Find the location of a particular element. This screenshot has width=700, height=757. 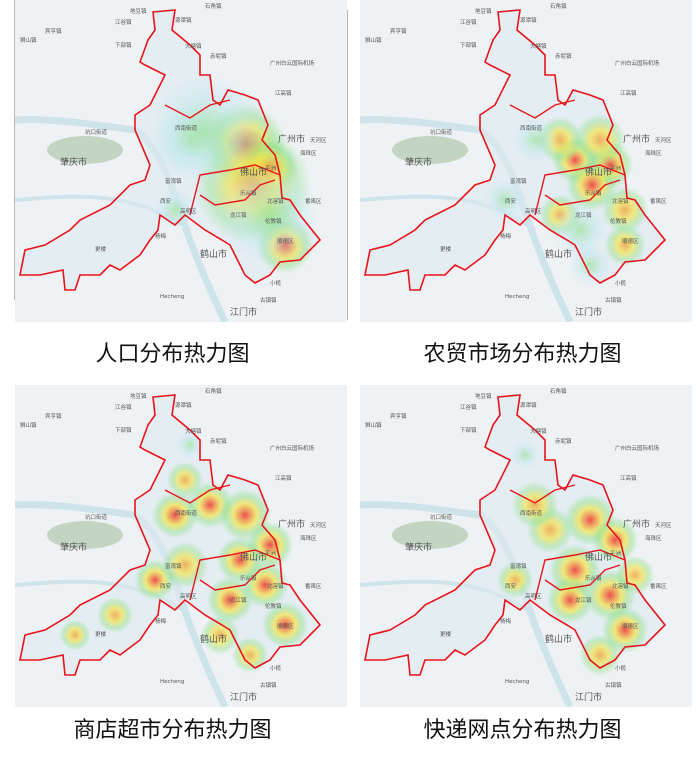

place-label: 狮山镇 is located at coordinates (373, 425).